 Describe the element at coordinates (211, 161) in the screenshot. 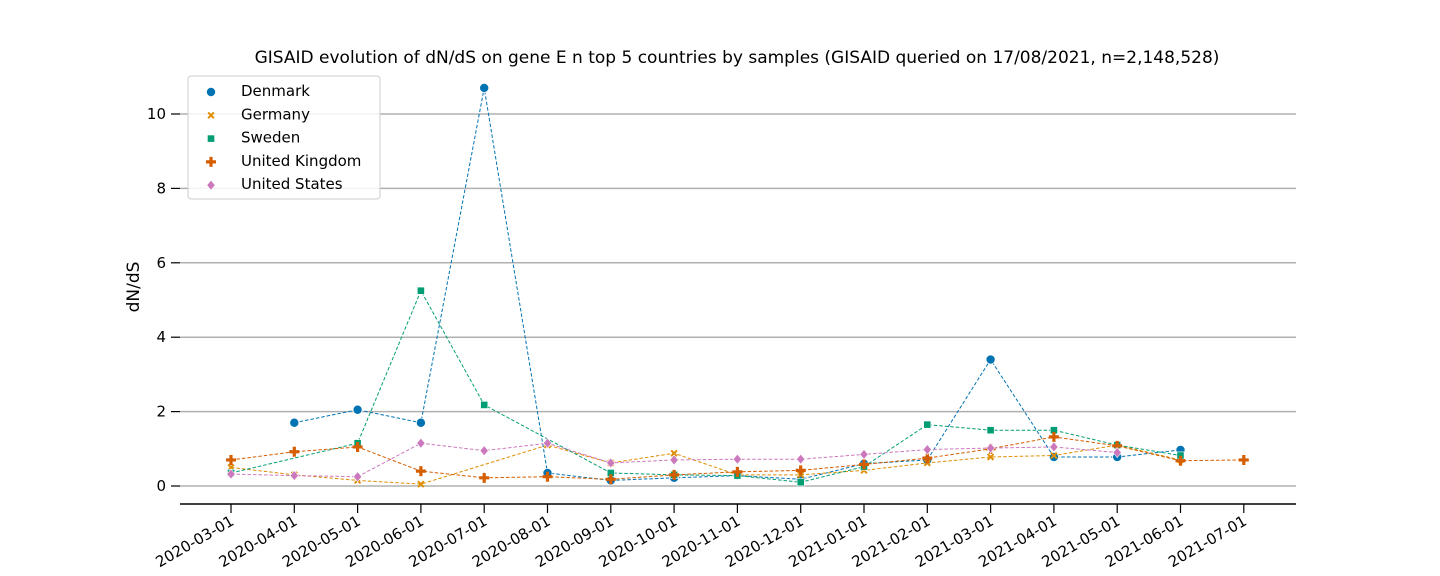

I see `legend-marker-united-kingdom` at that location.